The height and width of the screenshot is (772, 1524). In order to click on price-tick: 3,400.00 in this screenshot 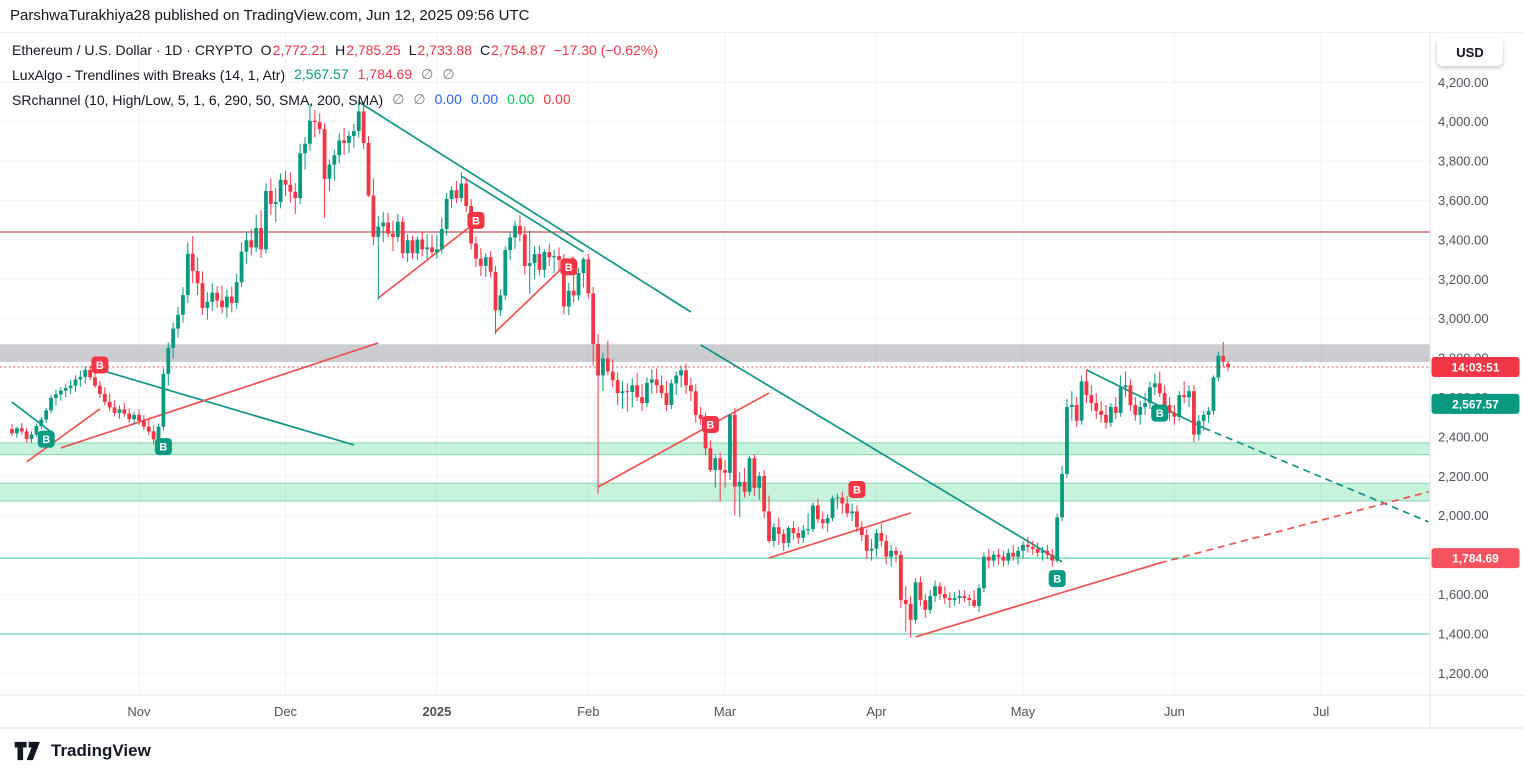, I will do `click(1463, 239)`.